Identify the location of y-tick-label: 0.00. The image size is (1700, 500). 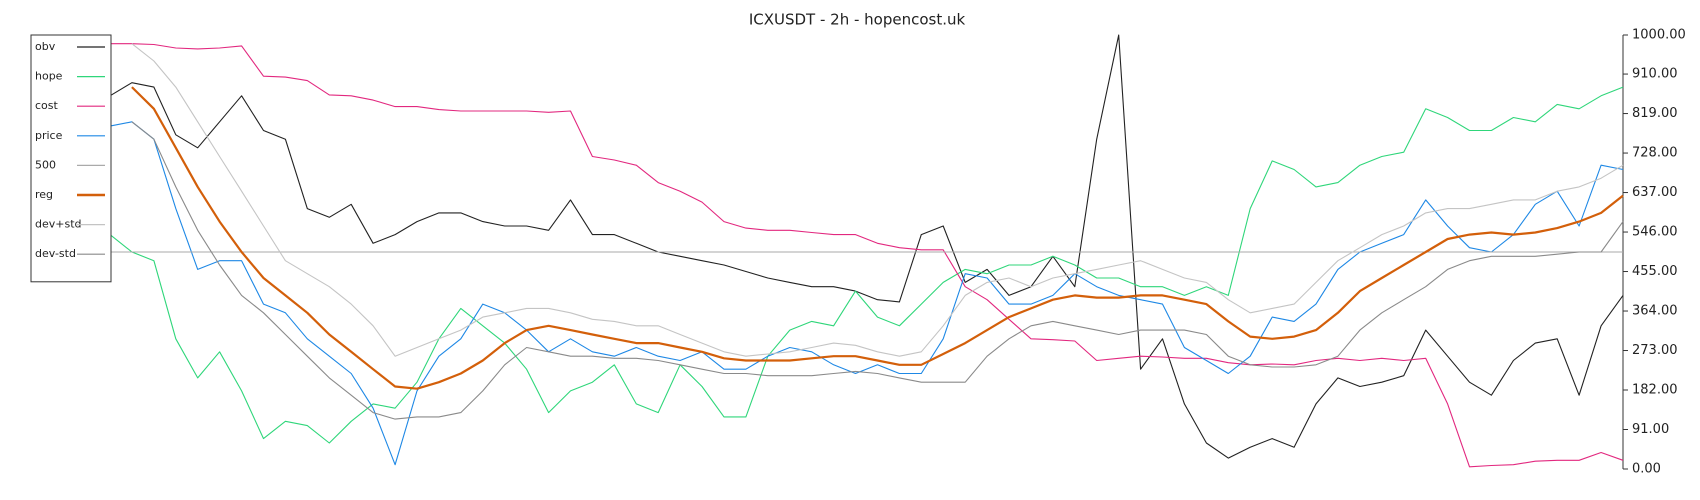
(1646, 469).